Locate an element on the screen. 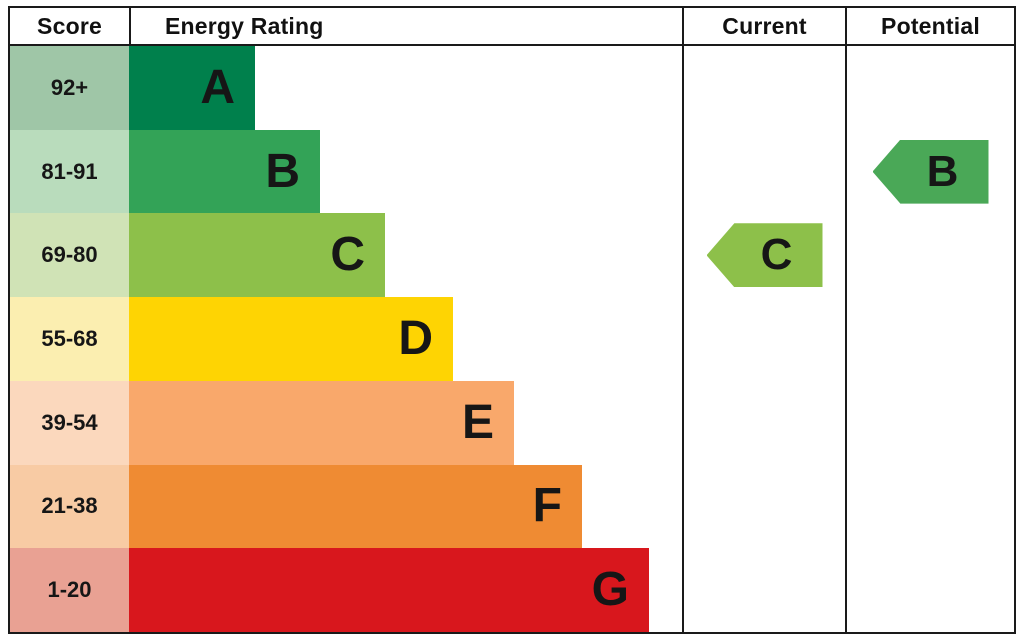 The image size is (1024, 640). bar-area: E is located at coordinates (405, 422).